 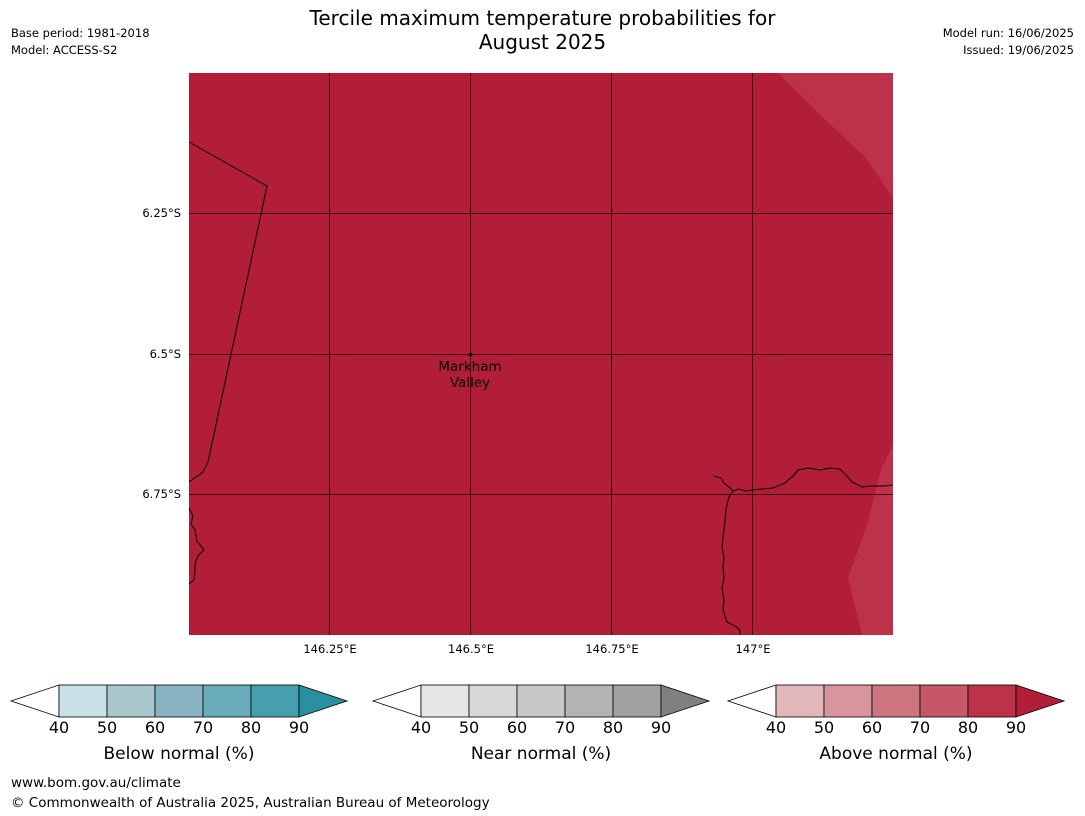 I want to click on longitude-label-1: 146.25°E, so click(x=330, y=649).